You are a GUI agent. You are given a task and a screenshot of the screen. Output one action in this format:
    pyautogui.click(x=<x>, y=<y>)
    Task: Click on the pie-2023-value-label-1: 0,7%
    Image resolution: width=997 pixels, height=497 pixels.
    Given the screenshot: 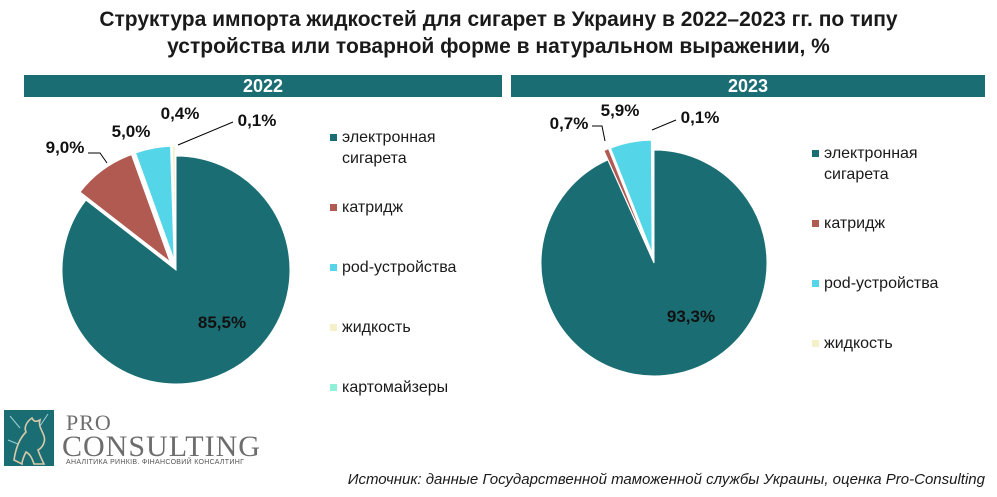 What is the action you would take?
    pyautogui.click(x=569, y=123)
    